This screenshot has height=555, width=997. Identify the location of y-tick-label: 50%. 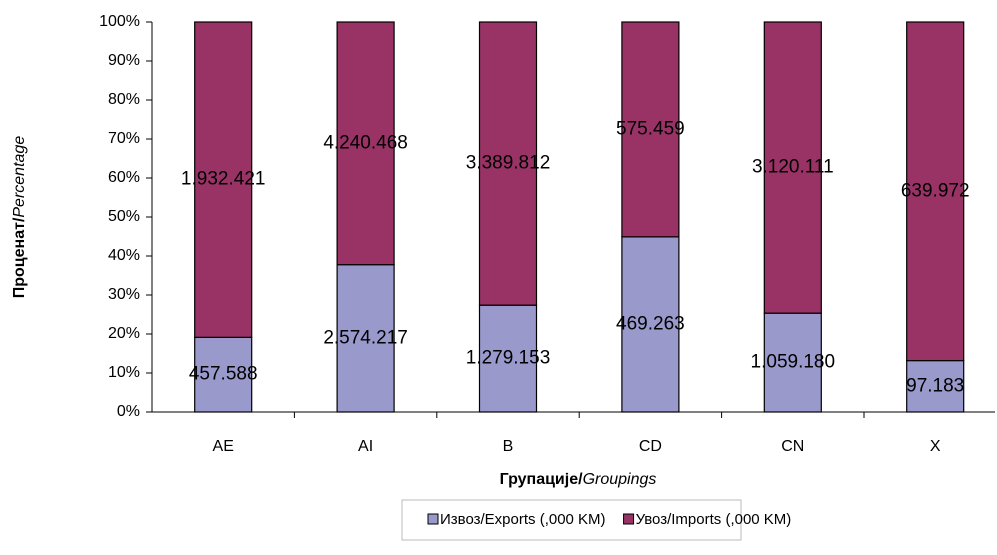
(124, 216).